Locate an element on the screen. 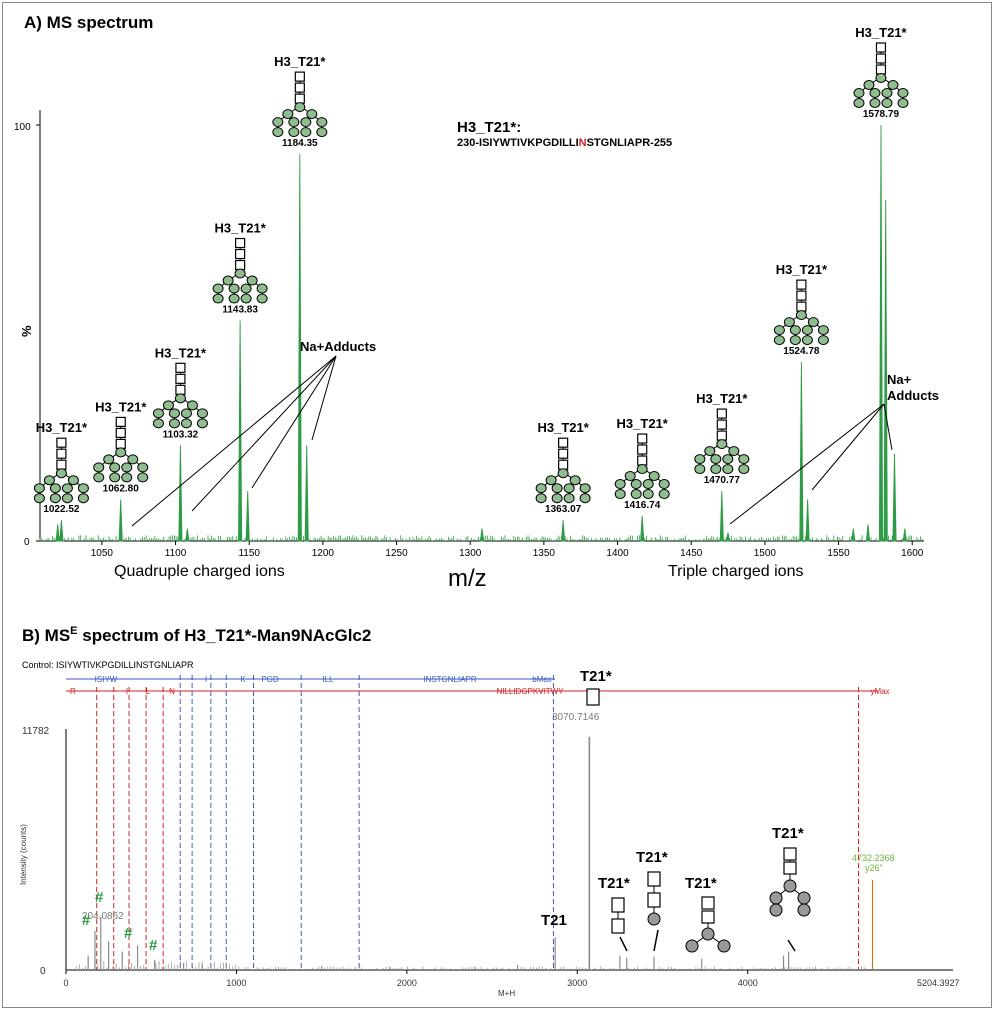 This screenshot has height=1012, width=996. a-group-triple: Triple charged ions is located at coordinates (735, 571).